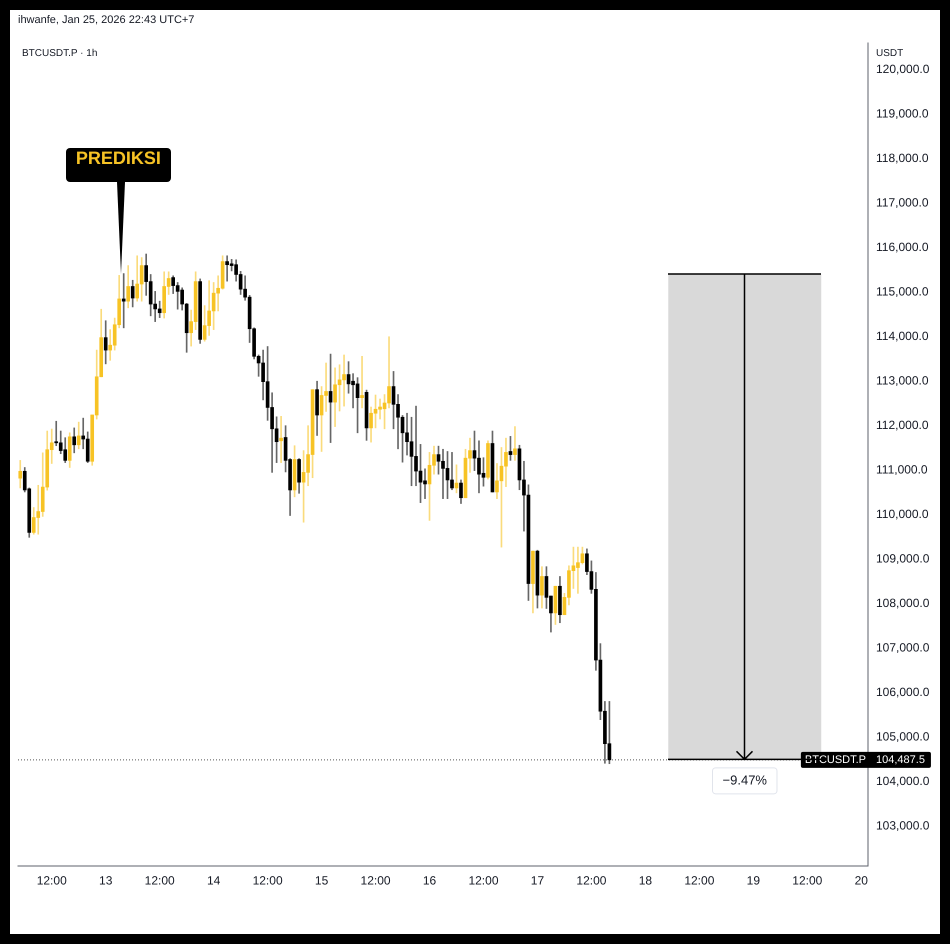 The height and width of the screenshot is (944, 950). What do you see at coordinates (902, 113) in the screenshot?
I see `y-tick-label: 119,000.0` at bounding box center [902, 113].